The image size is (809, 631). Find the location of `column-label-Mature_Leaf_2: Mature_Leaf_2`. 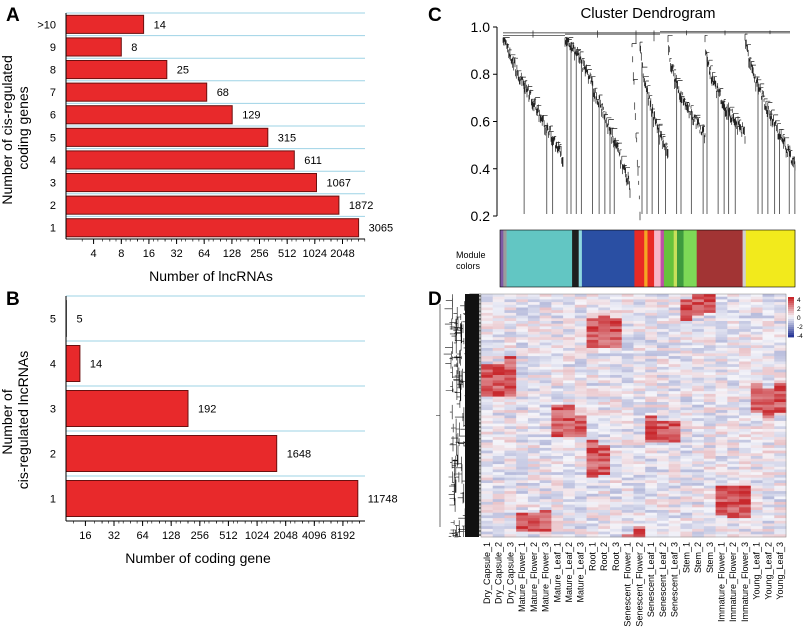

column-label-Mature_Leaf_2: Mature_Leaf_2 is located at coordinates (569, 572).